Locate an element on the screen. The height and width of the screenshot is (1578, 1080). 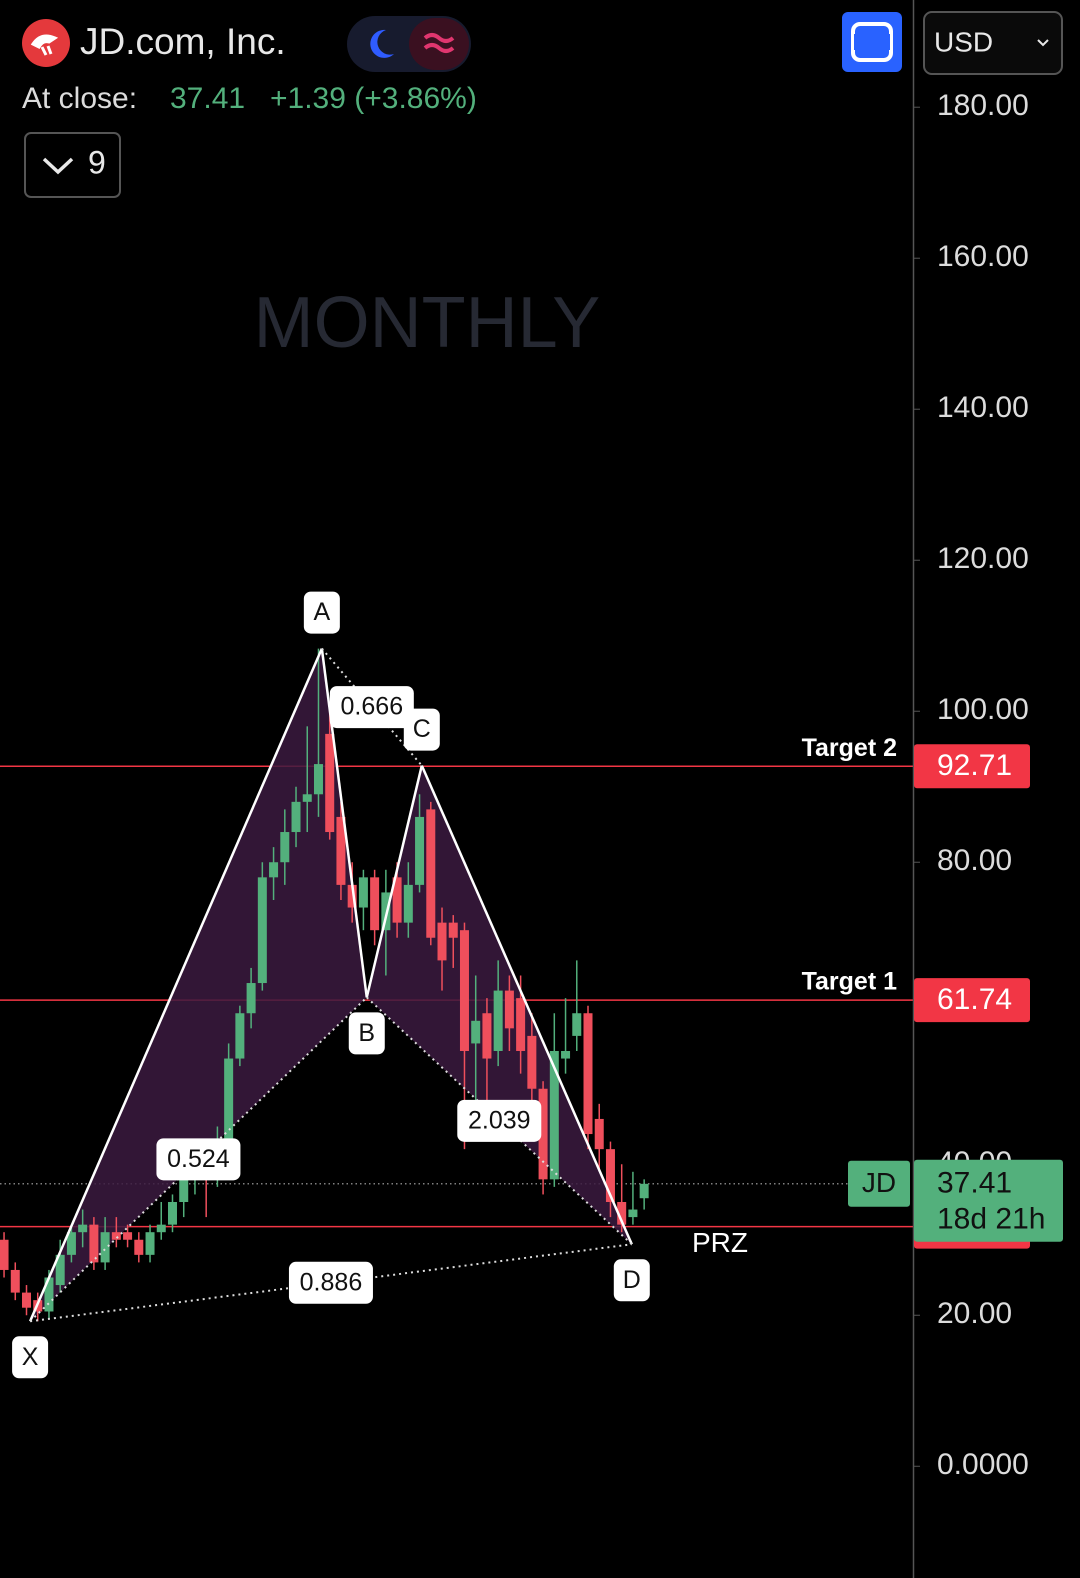
currency-dropdown is located at coordinates (993, 43).